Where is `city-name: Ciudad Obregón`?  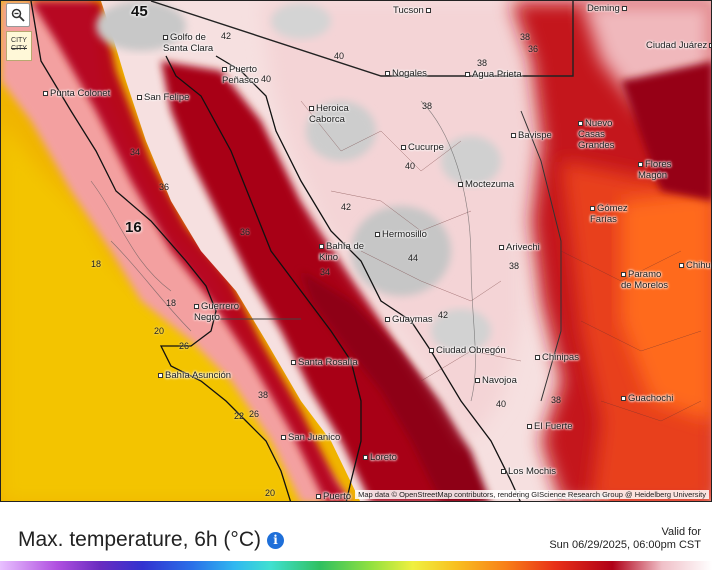
city-name: Ciudad Obregón is located at coordinates (471, 350).